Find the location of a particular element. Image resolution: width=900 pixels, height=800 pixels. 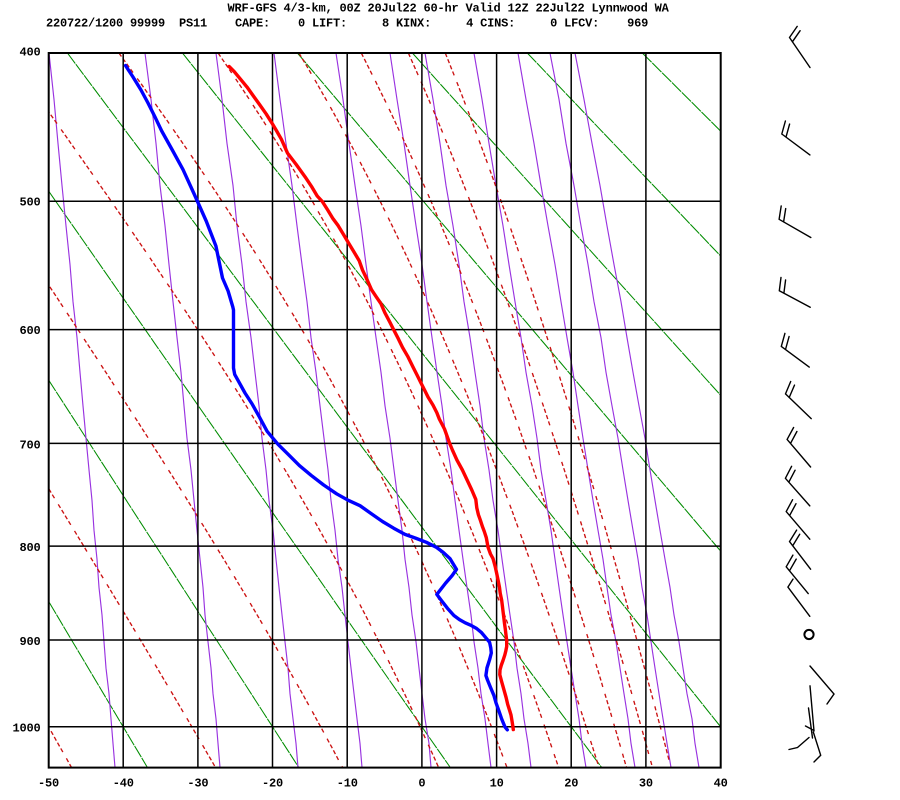

svg-text: -10 is located at coordinates (347, 784).